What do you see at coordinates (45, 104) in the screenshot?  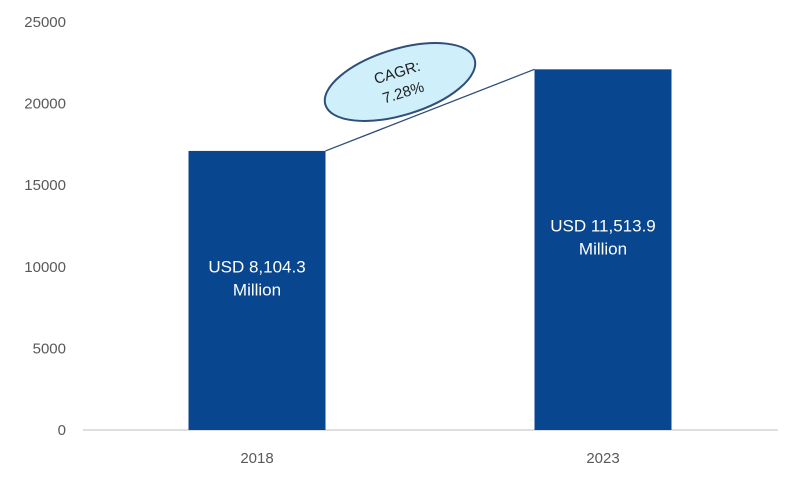 I see `y-tick-label-20000: 20000` at bounding box center [45, 104].